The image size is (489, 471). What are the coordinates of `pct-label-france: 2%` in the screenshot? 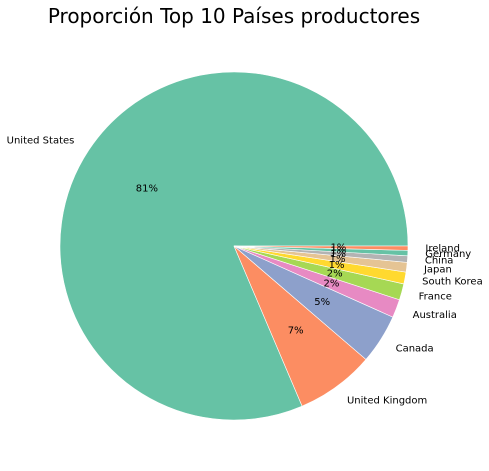 It's located at (335, 274).